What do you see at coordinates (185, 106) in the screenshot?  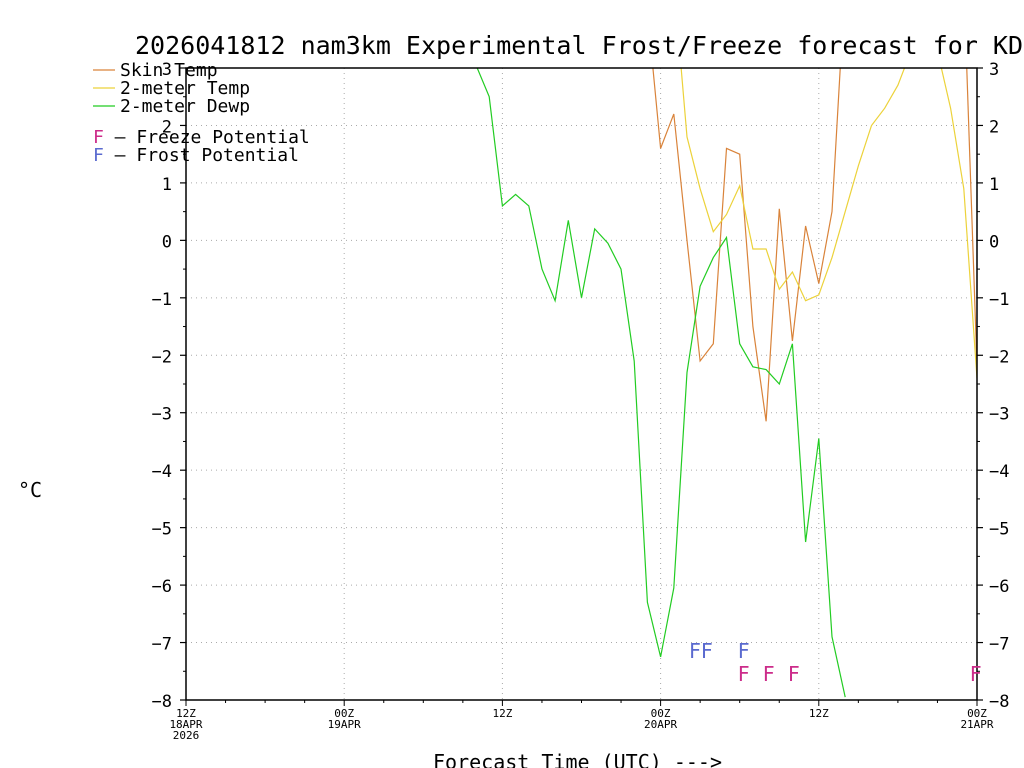 I see `legend-label: 2-meter Dewp` at bounding box center [185, 106].